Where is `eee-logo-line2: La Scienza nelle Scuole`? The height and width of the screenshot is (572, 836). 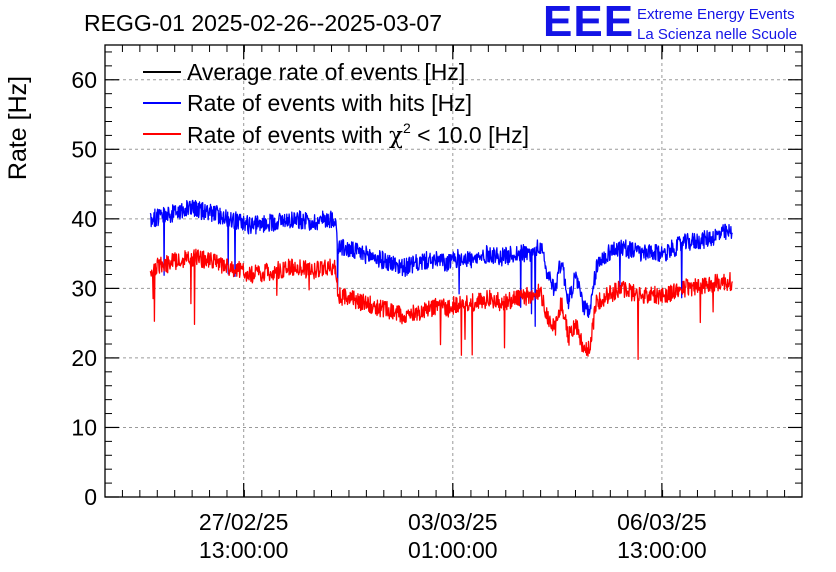
eee-logo-line2: La Scienza nelle Scuole is located at coordinates (717, 34).